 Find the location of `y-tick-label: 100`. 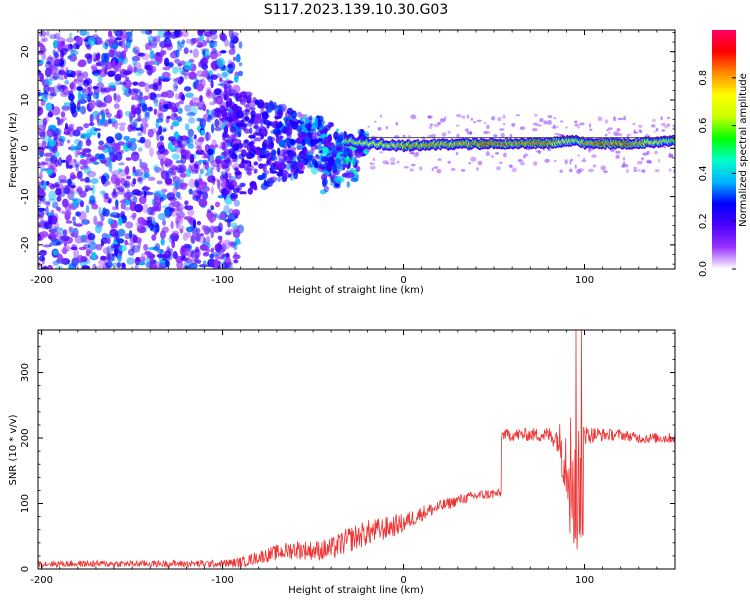

y-tick-label: 100 is located at coordinates (25, 503).